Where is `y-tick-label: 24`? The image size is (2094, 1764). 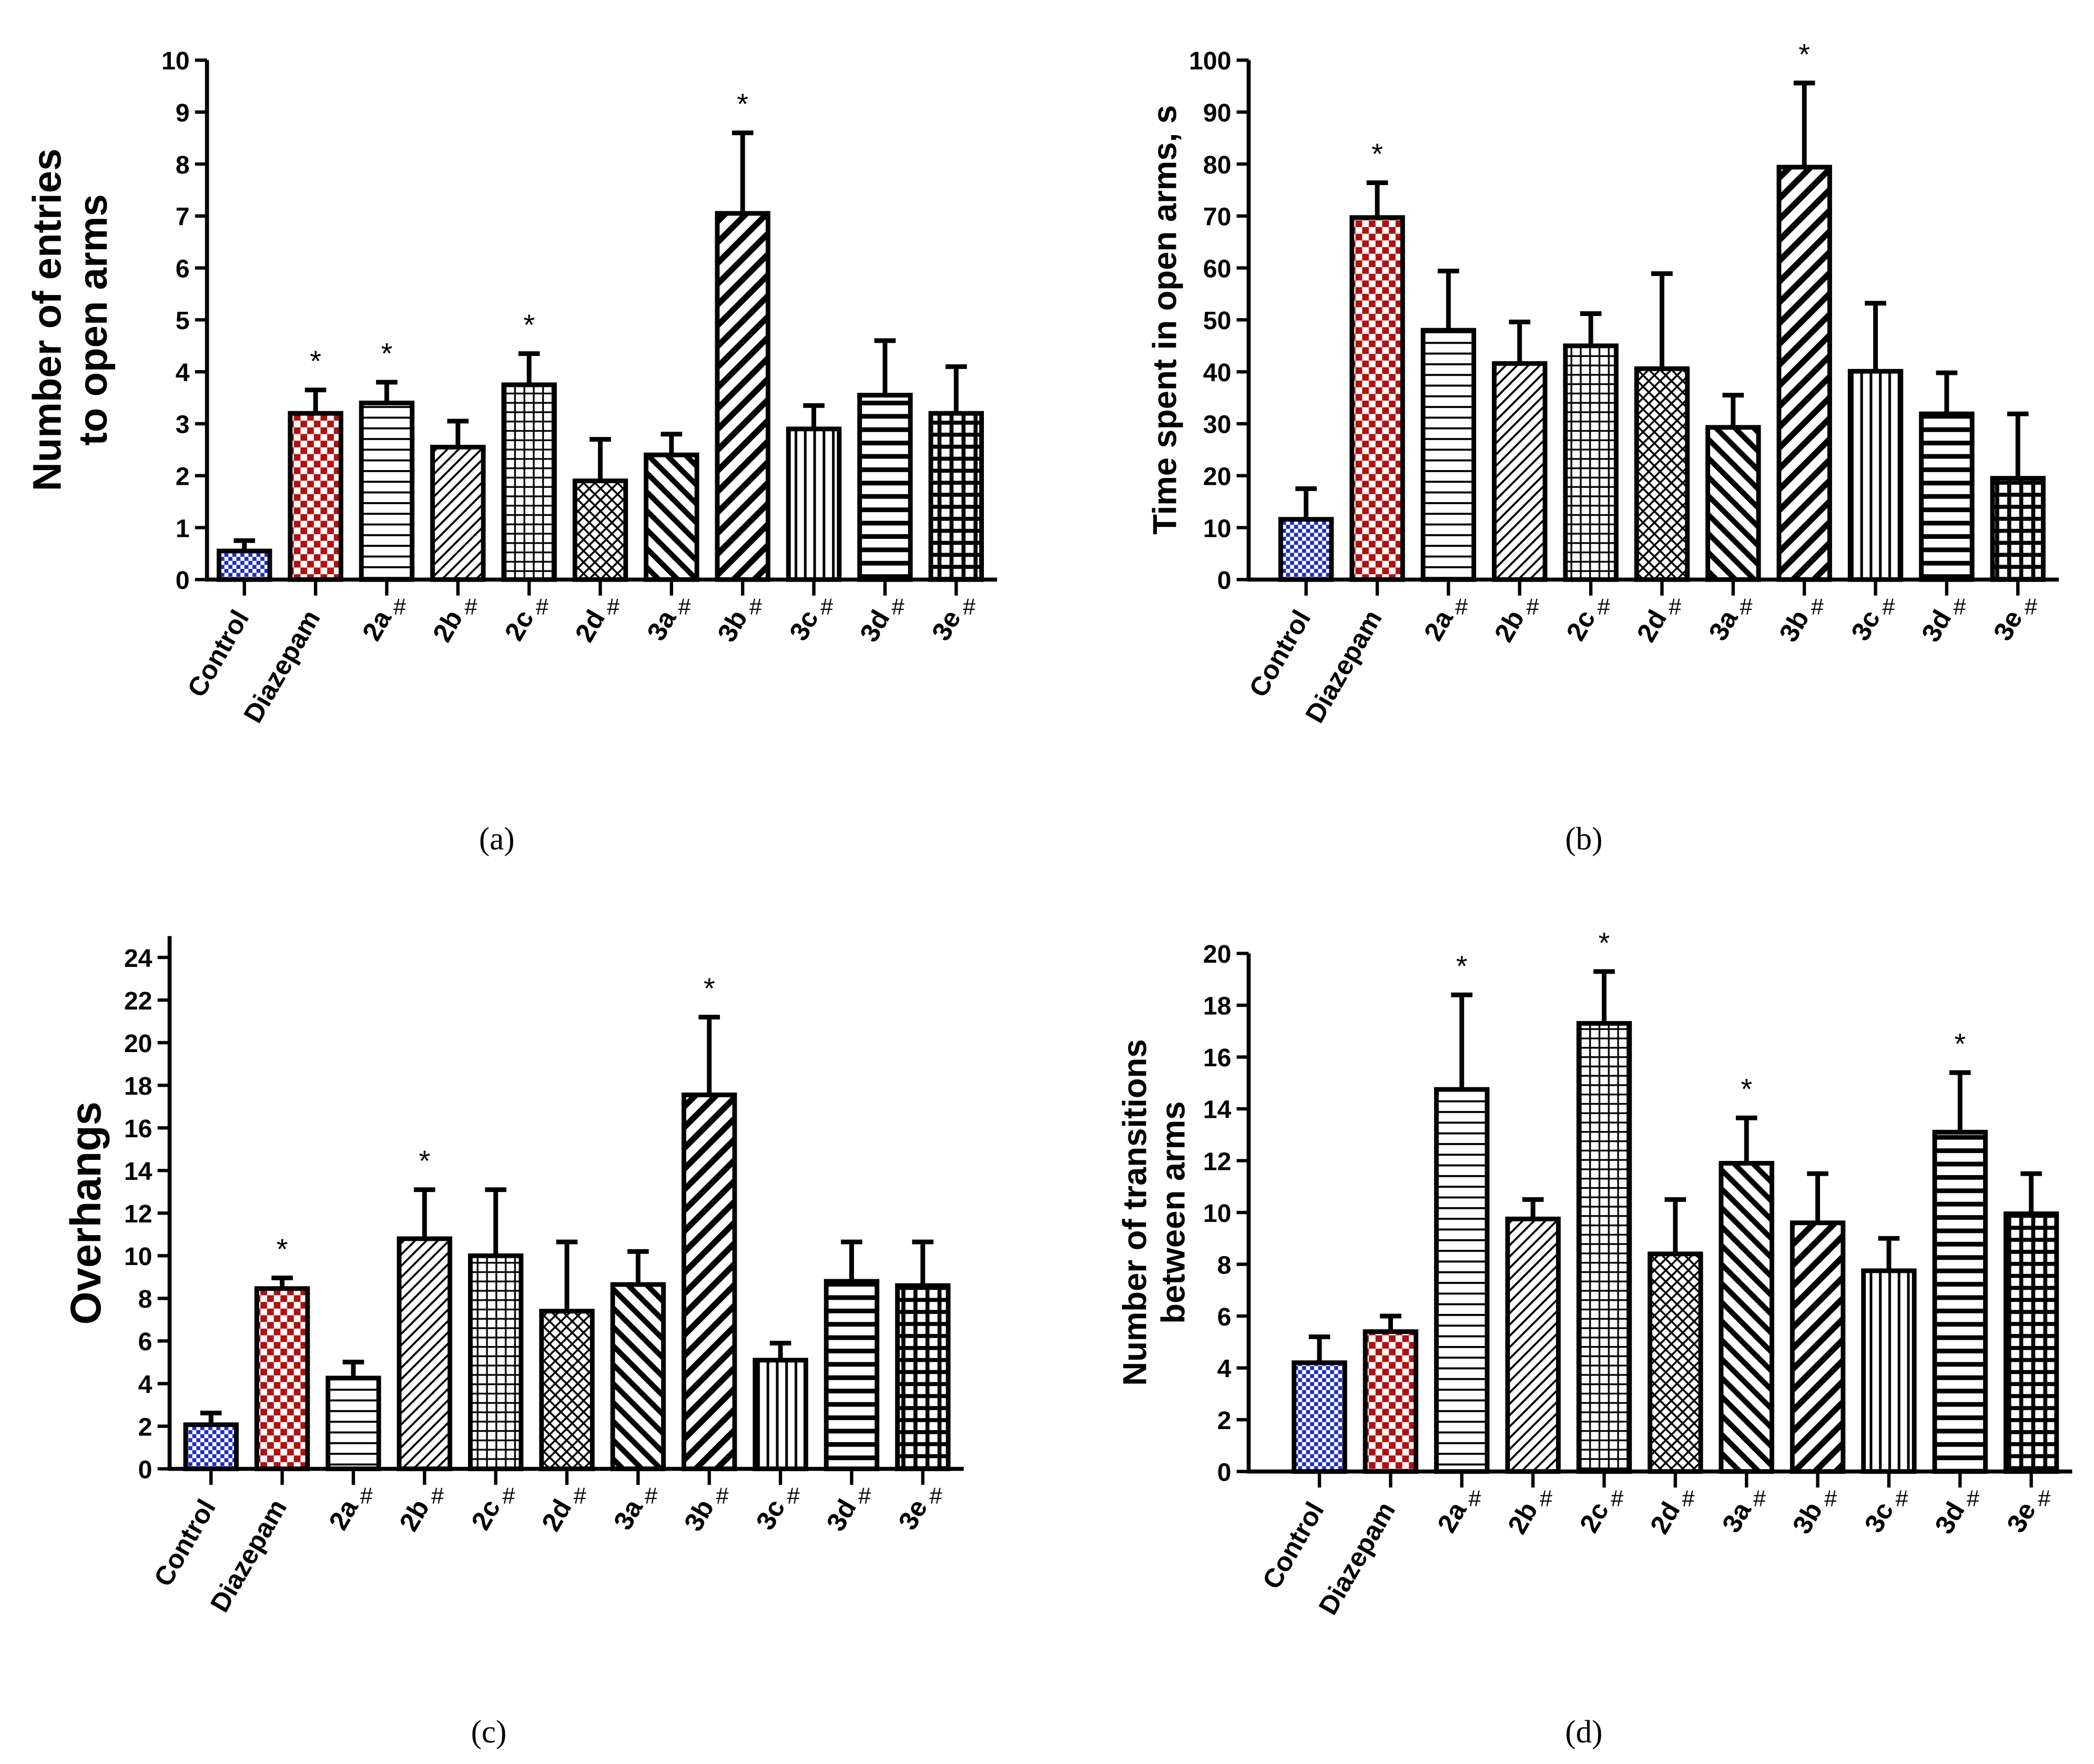 y-tick-label: 24 is located at coordinates (139, 959).